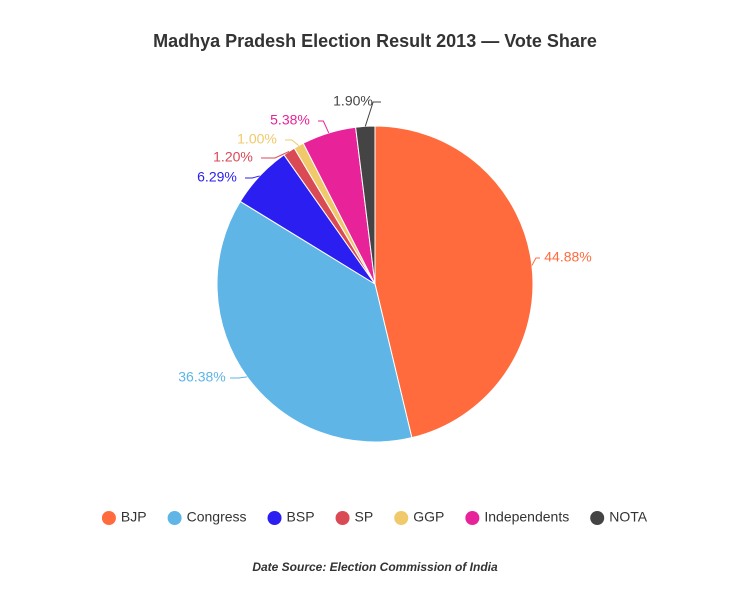  Describe the element at coordinates (628, 517) in the screenshot. I see `legend-label: NOTA` at that location.